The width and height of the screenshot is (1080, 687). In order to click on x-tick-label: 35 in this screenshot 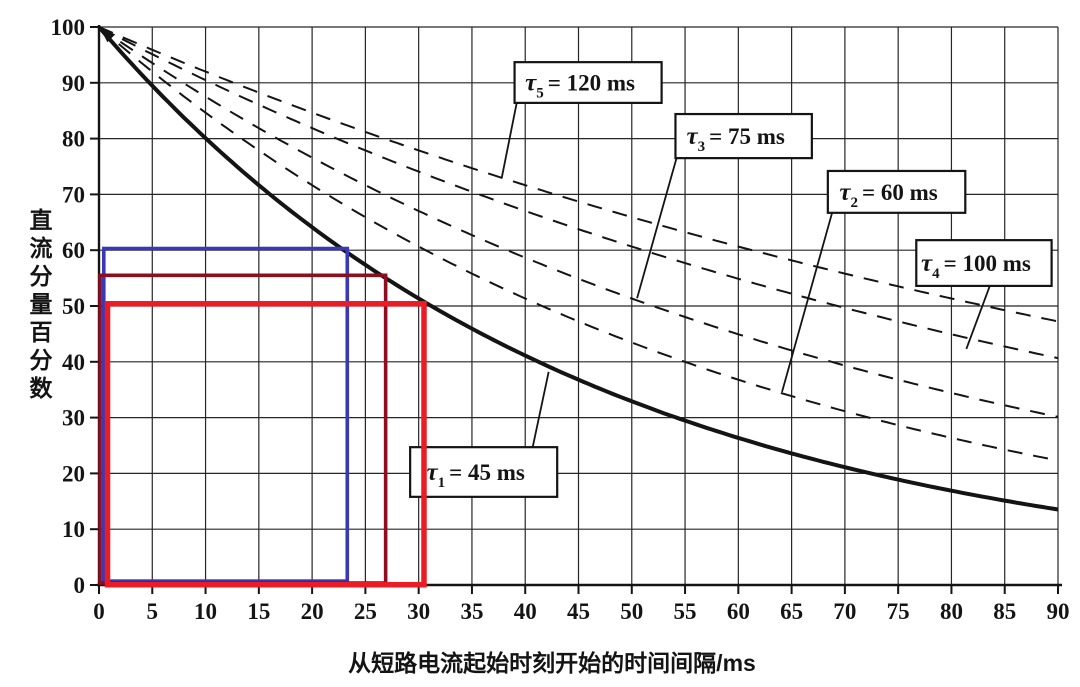, I will do `click(471, 611)`.